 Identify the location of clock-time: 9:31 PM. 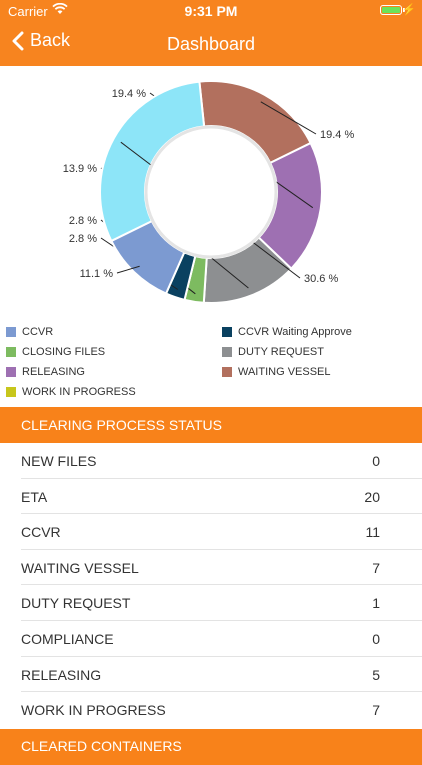
(211, 11).